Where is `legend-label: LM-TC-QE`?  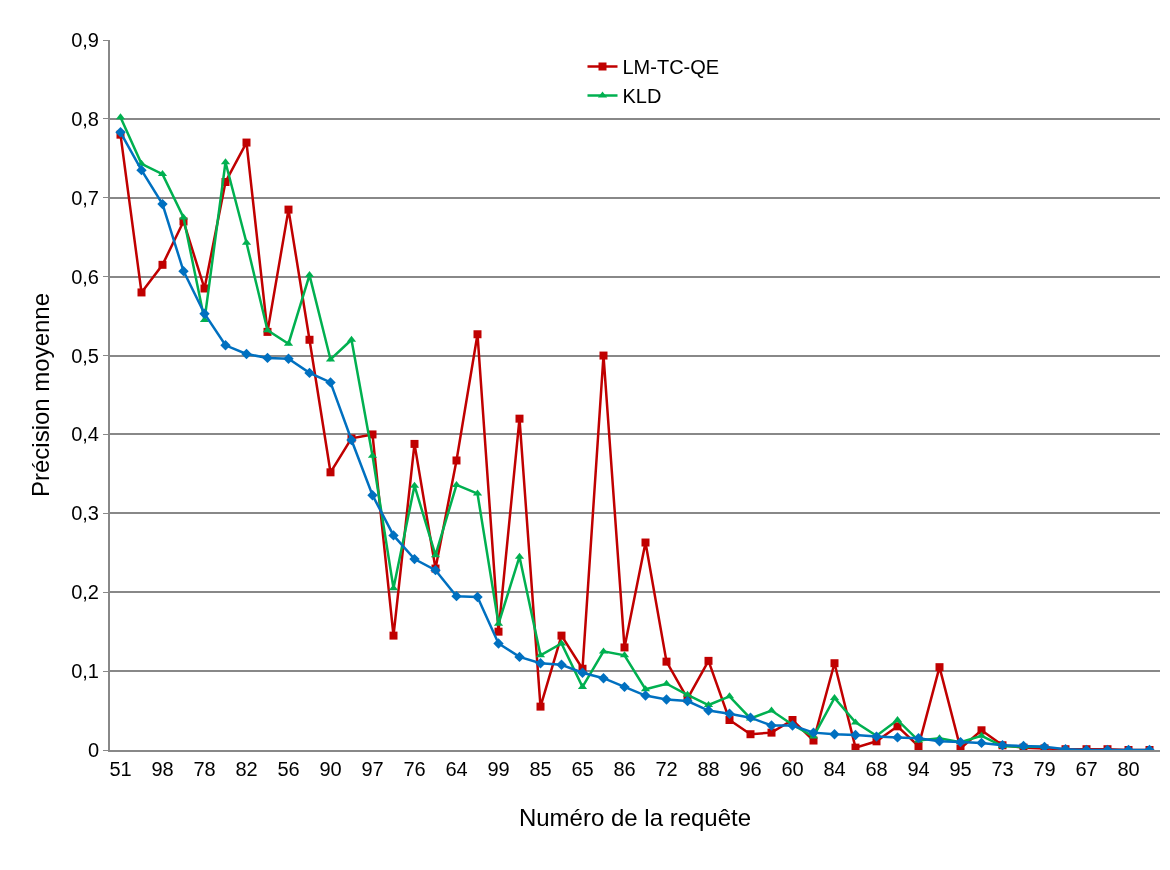
legend-label: LM-TC-QE is located at coordinates (671, 67).